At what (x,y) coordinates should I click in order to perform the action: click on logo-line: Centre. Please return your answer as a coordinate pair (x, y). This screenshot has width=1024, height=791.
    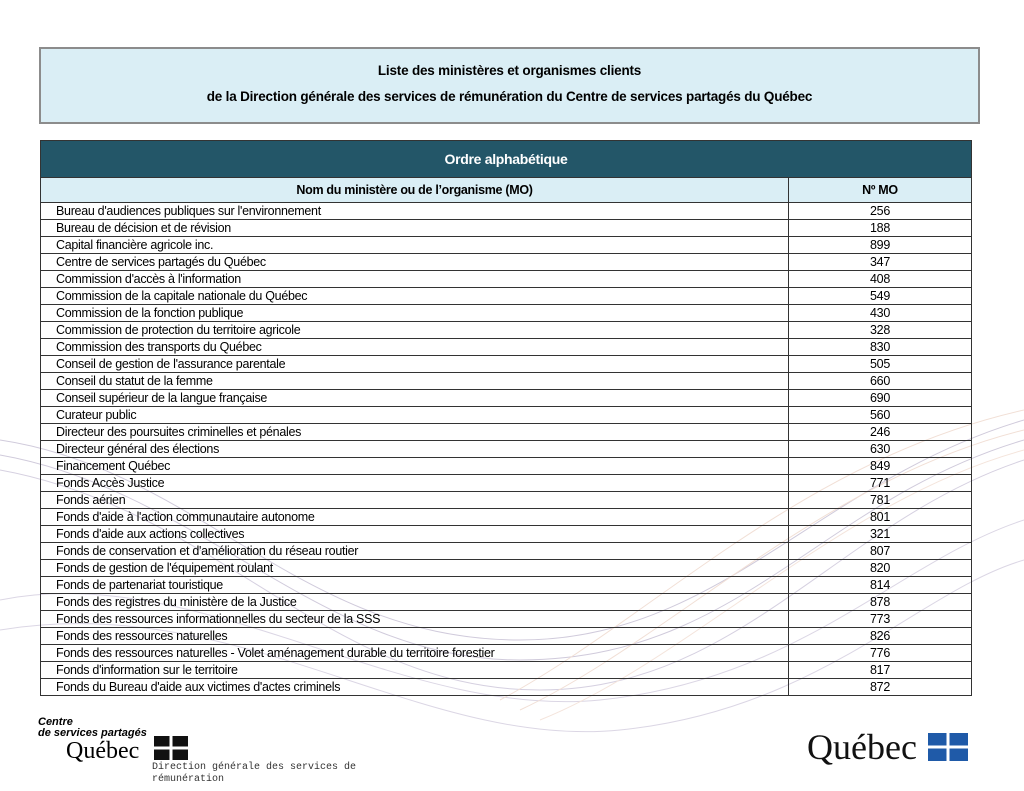
    Looking at the image, I should click on (55, 722).